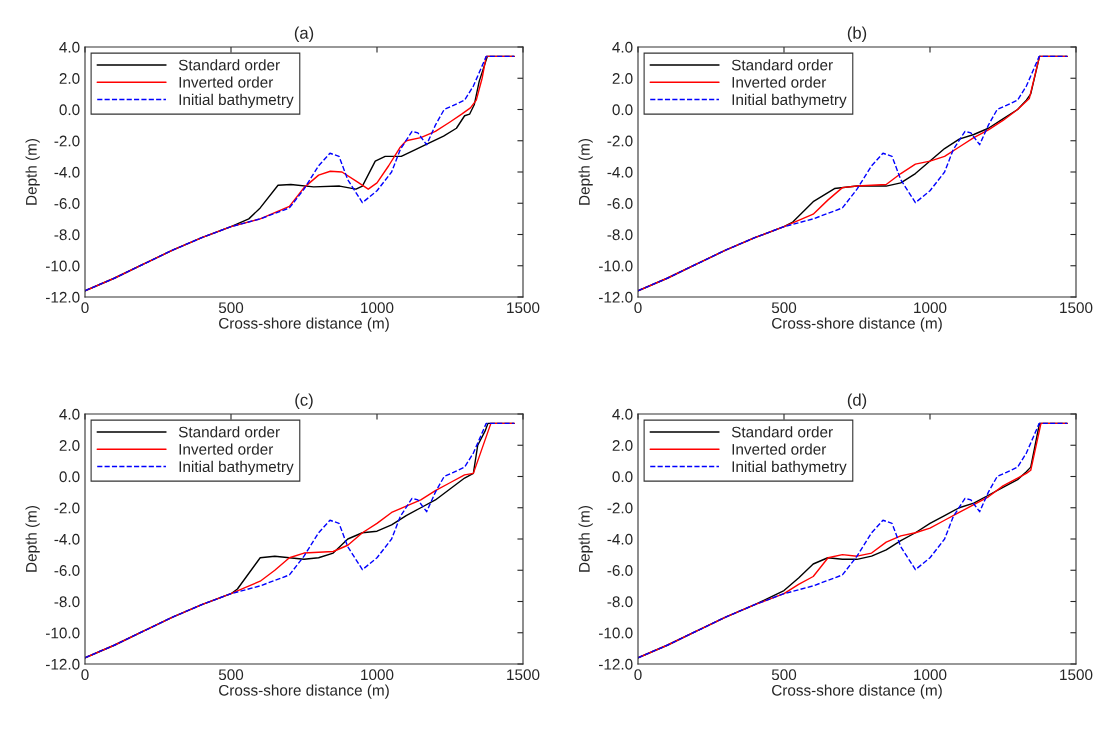 The height and width of the screenshot is (738, 1109). Describe the element at coordinates (857, 34) in the screenshot. I see `chart-title: (b)` at that location.